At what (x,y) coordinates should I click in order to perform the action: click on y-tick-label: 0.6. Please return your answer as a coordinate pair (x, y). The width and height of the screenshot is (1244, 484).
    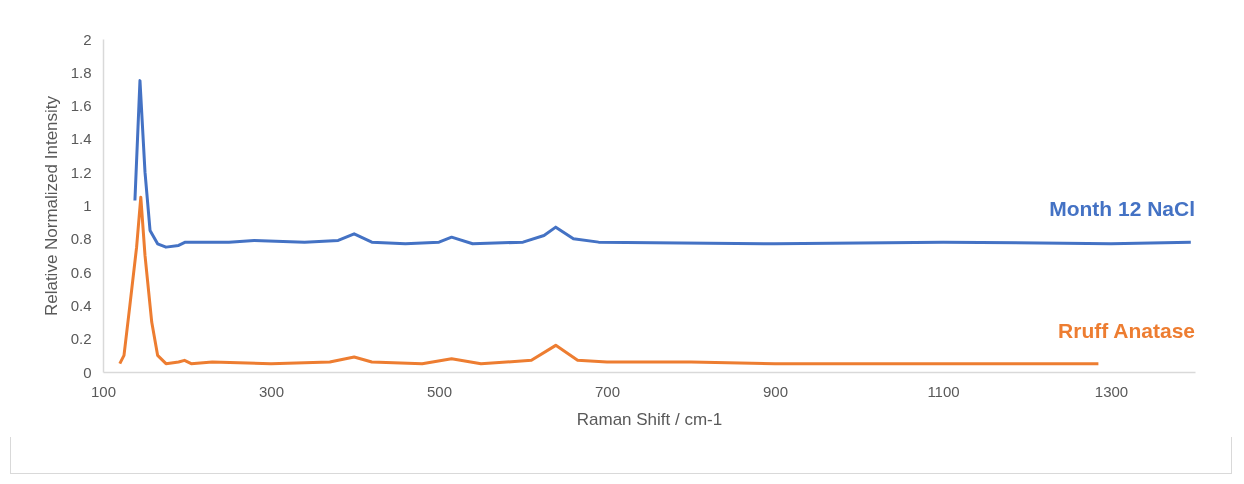
    Looking at the image, I should click on (81, 272).